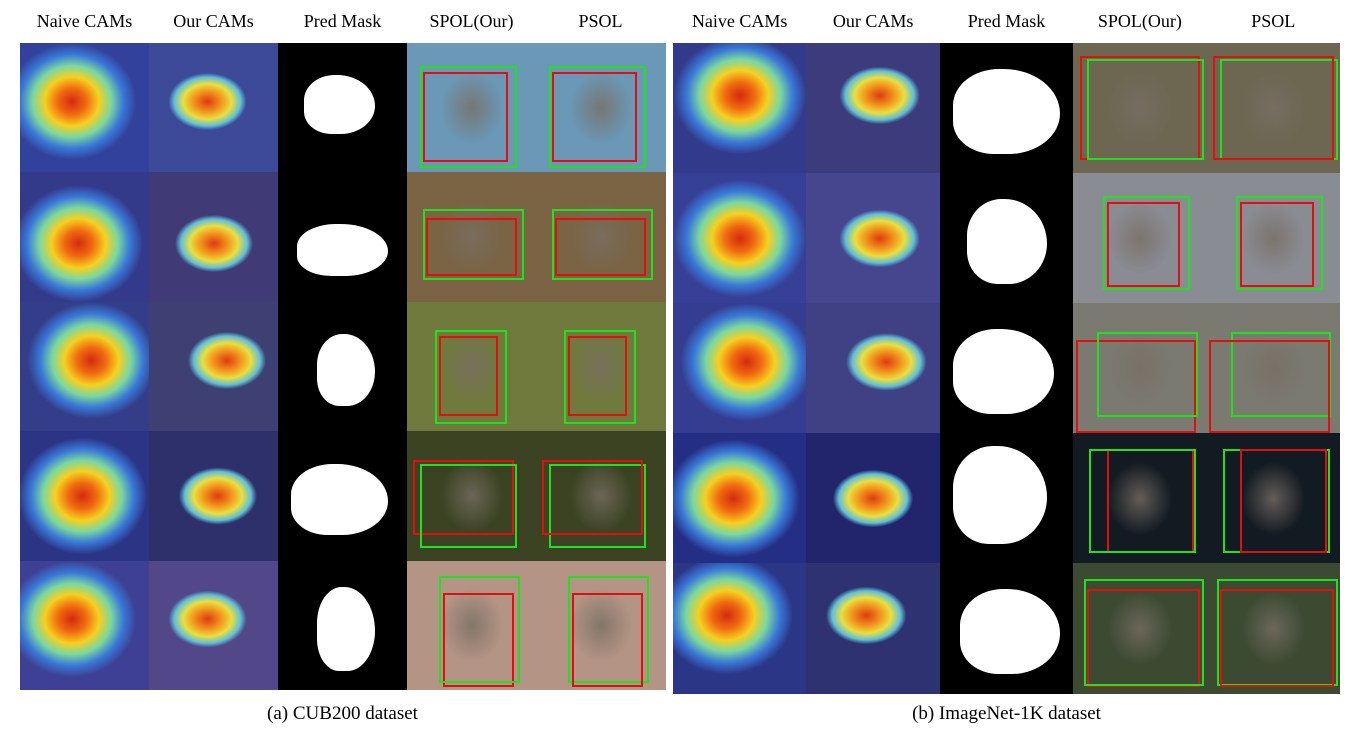 The height and width of the screenshot is (737, 1356). Describe the element at coordinates (342, 713) in the screenshot. I see `panel-caption: (a) CUB200 dataset` at that location.